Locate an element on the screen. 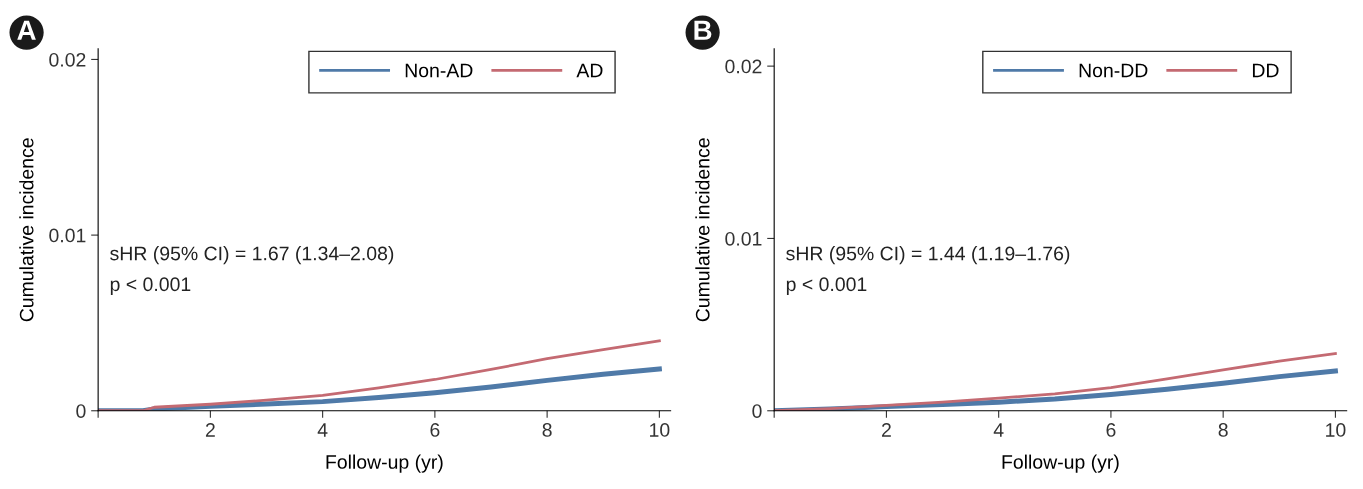  annotation: sHR (95% CI) = 1.67 (1.34–2.08) is located at coordinates (252, 255).